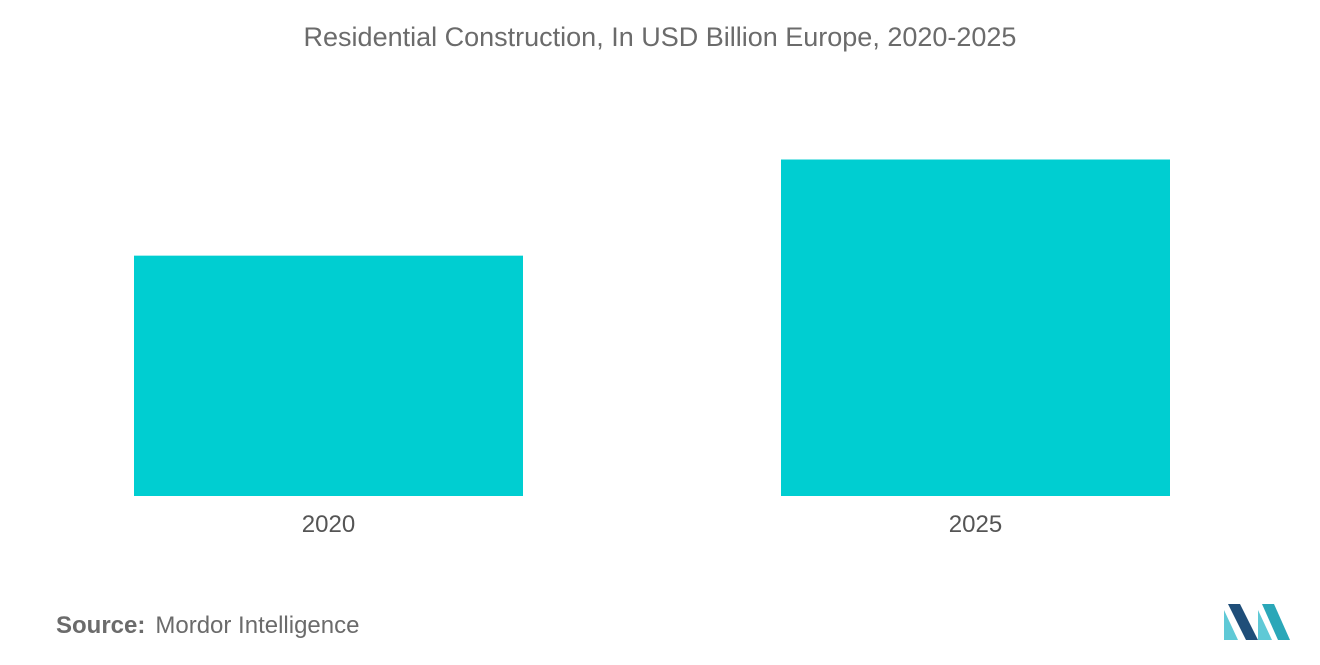  Describe the element at coordinates (257, 625) in the screenshot. I see `source-value: Mordor Intelligence` at that location.